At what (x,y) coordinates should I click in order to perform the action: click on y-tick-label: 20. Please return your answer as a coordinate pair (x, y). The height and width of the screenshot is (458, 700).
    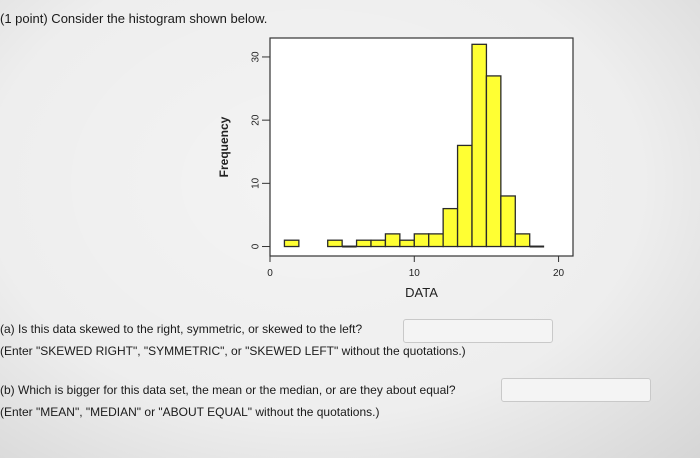
    Looking at the image, I should click on (256, 120).